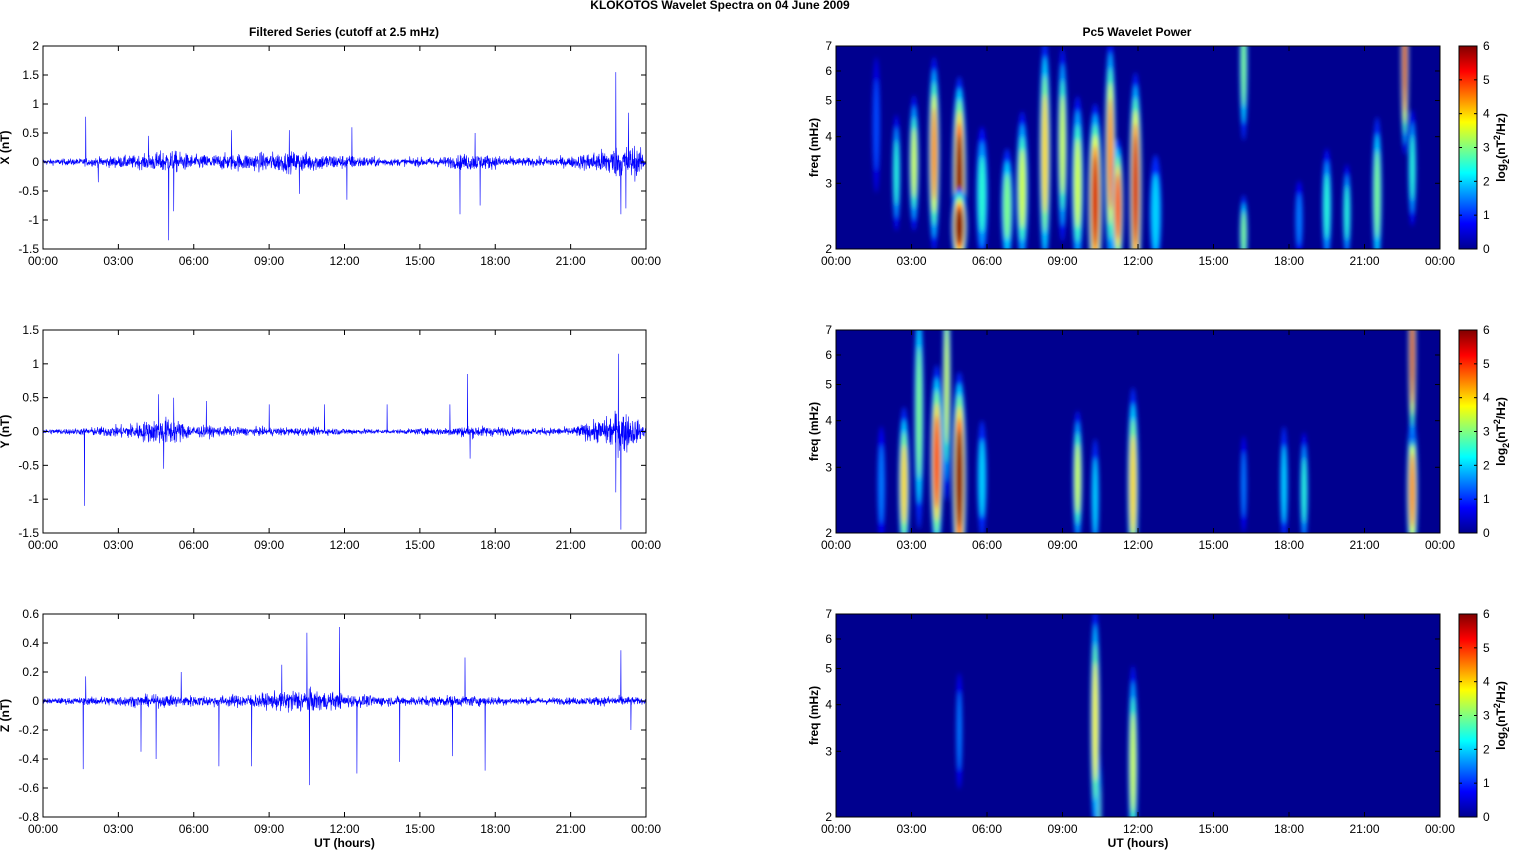  I want to click on z-series-xtick-4: 12:00, so click(344, 829).